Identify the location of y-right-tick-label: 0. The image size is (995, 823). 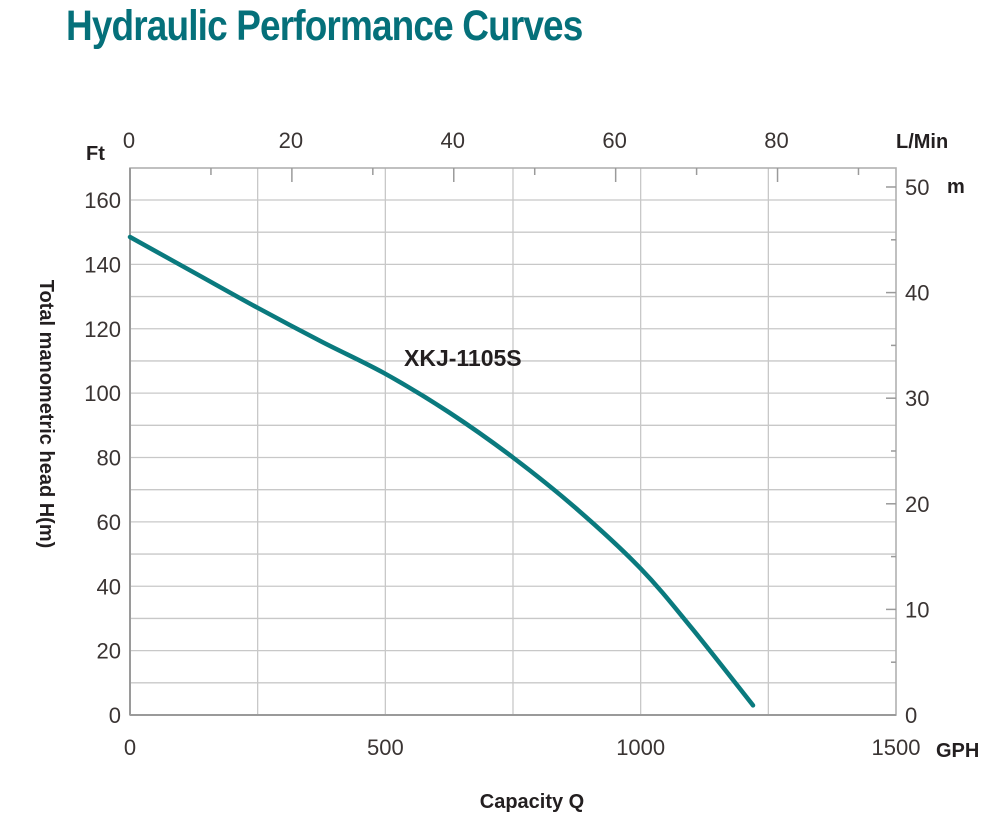
(911, 715).